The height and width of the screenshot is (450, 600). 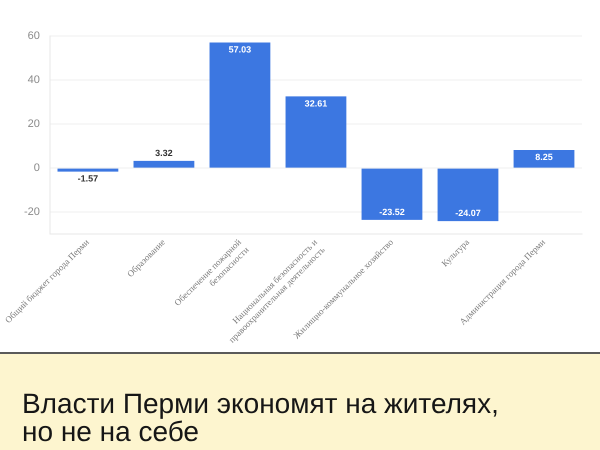 What do you see at coordinates (316, 103) in the screenshot?
I see `data-label: 32.61` at bounding box center [316, 103].